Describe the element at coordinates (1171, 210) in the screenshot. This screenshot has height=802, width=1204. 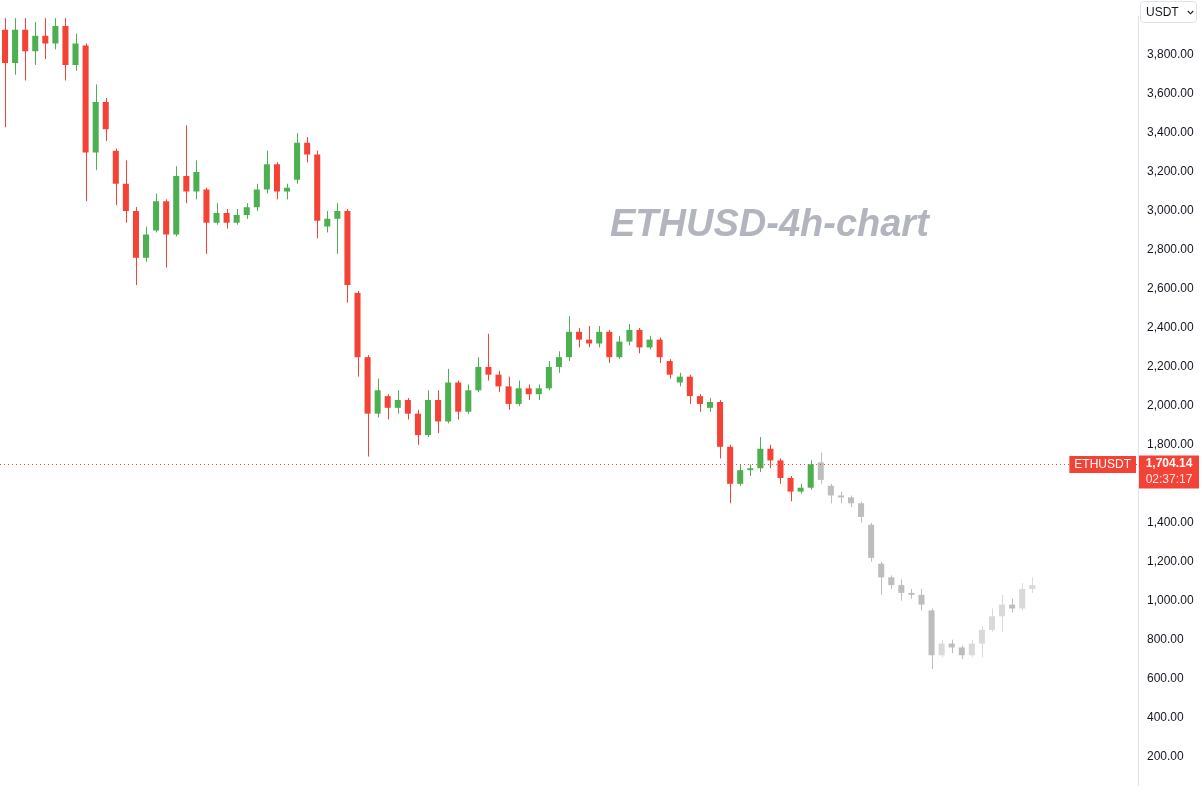
I see `y-tick-label: 3,000.00` at that location.